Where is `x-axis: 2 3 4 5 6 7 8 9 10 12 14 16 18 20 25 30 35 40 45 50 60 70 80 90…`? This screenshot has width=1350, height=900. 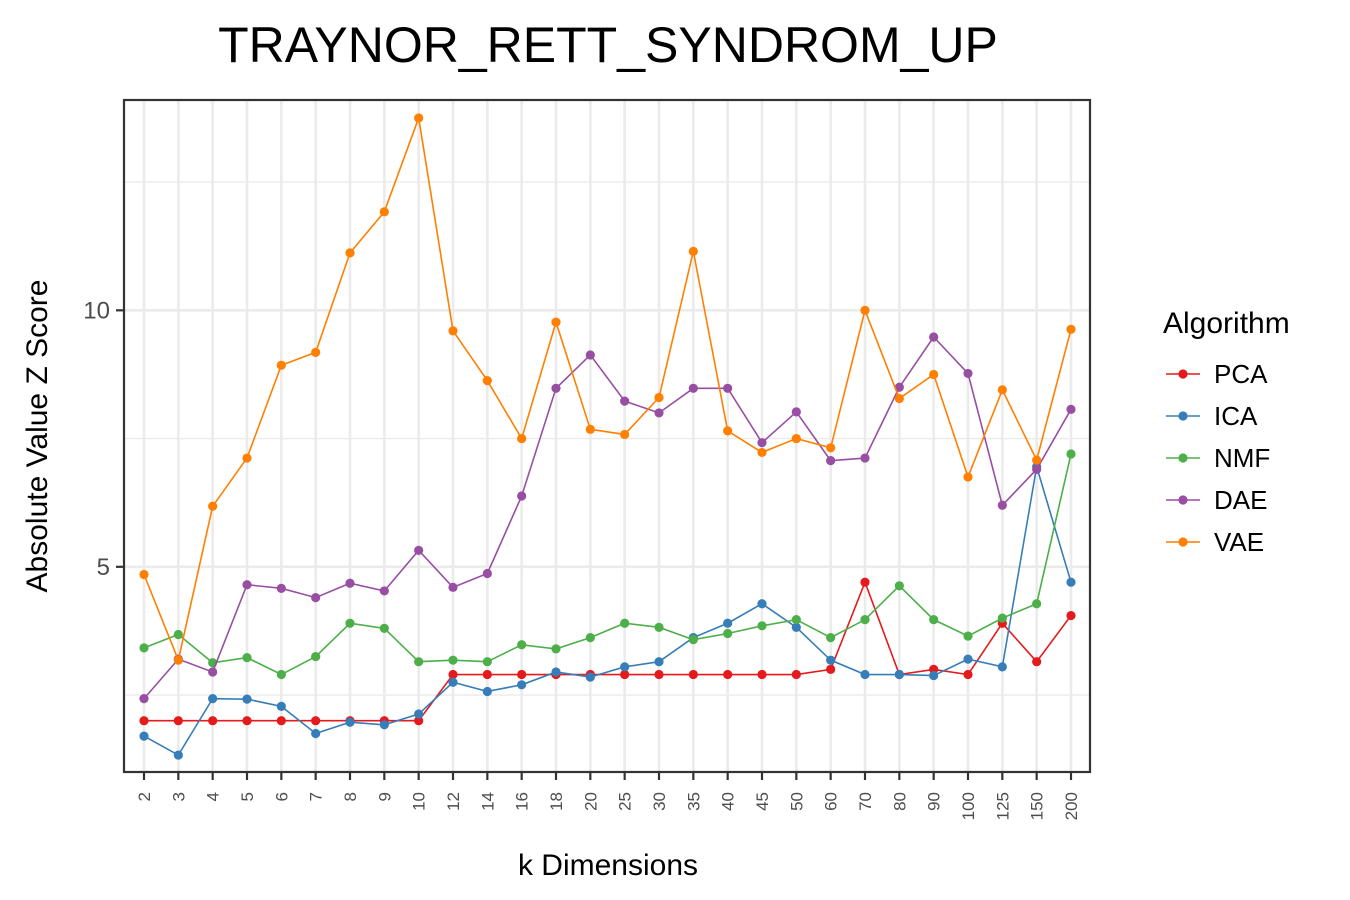
x-axis: 2 3 4 5 6 7 8 9 10 12 14 16 18 20 25 30 35 40 45 50 60 70 80 90… is located at coordinates (608, 796).